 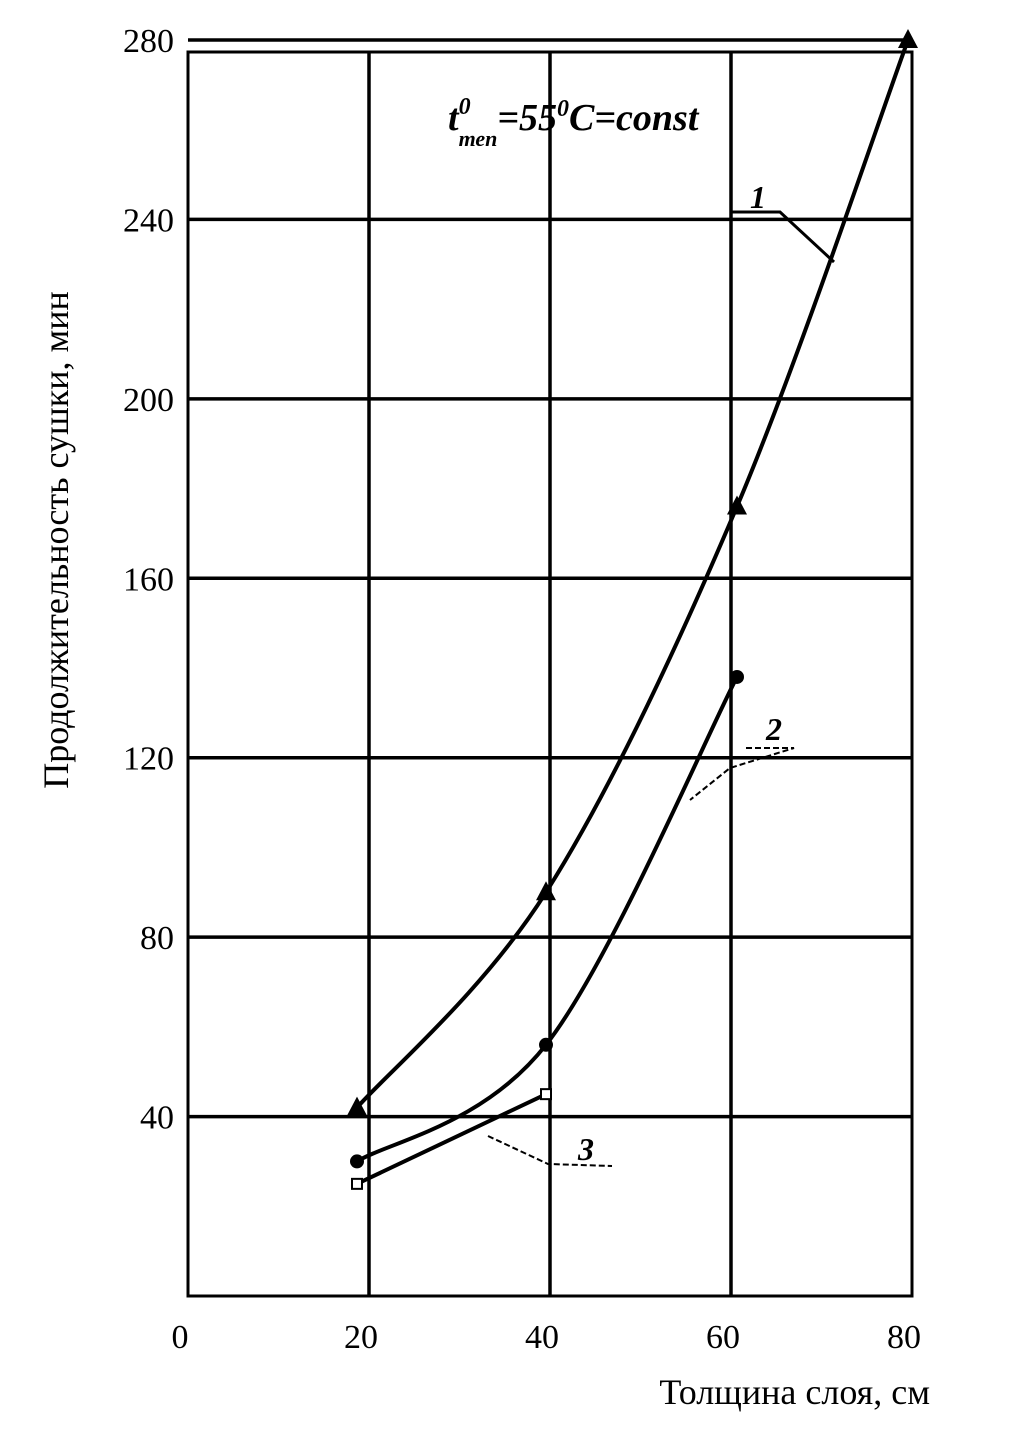 I want to click on x-tick-label: 0, so click(x=180, y=1337).